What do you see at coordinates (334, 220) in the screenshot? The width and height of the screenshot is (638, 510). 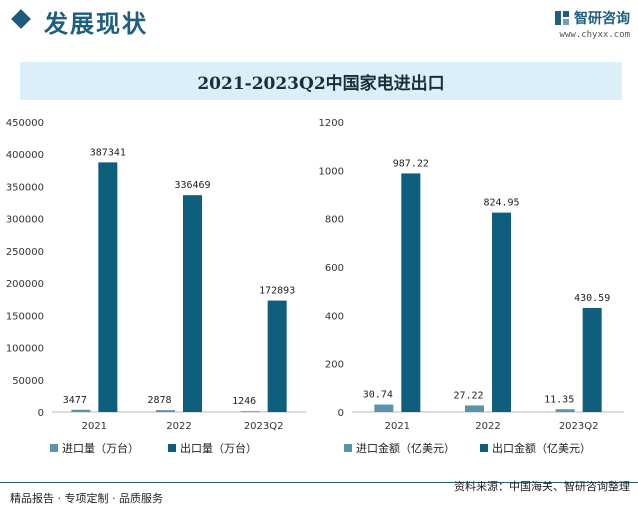 I see `value-y-tick-label: 800` at bounding box center [334, 220].